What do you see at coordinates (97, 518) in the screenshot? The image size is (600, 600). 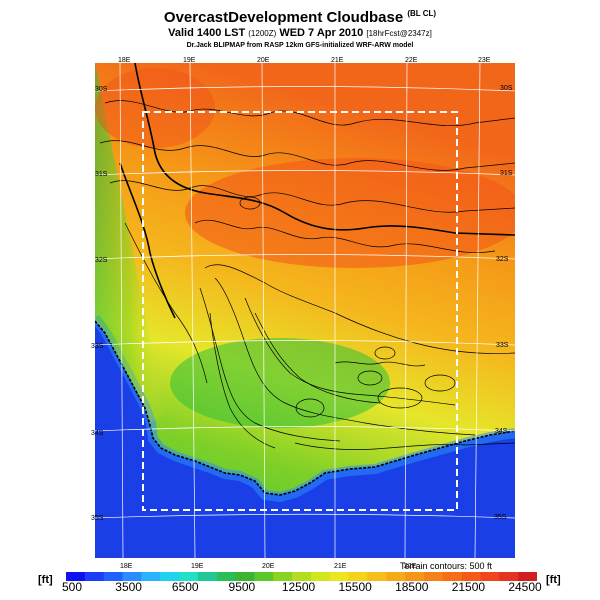 I see `lat-label-left-35s: 35S` at bounding box center [97, 518].